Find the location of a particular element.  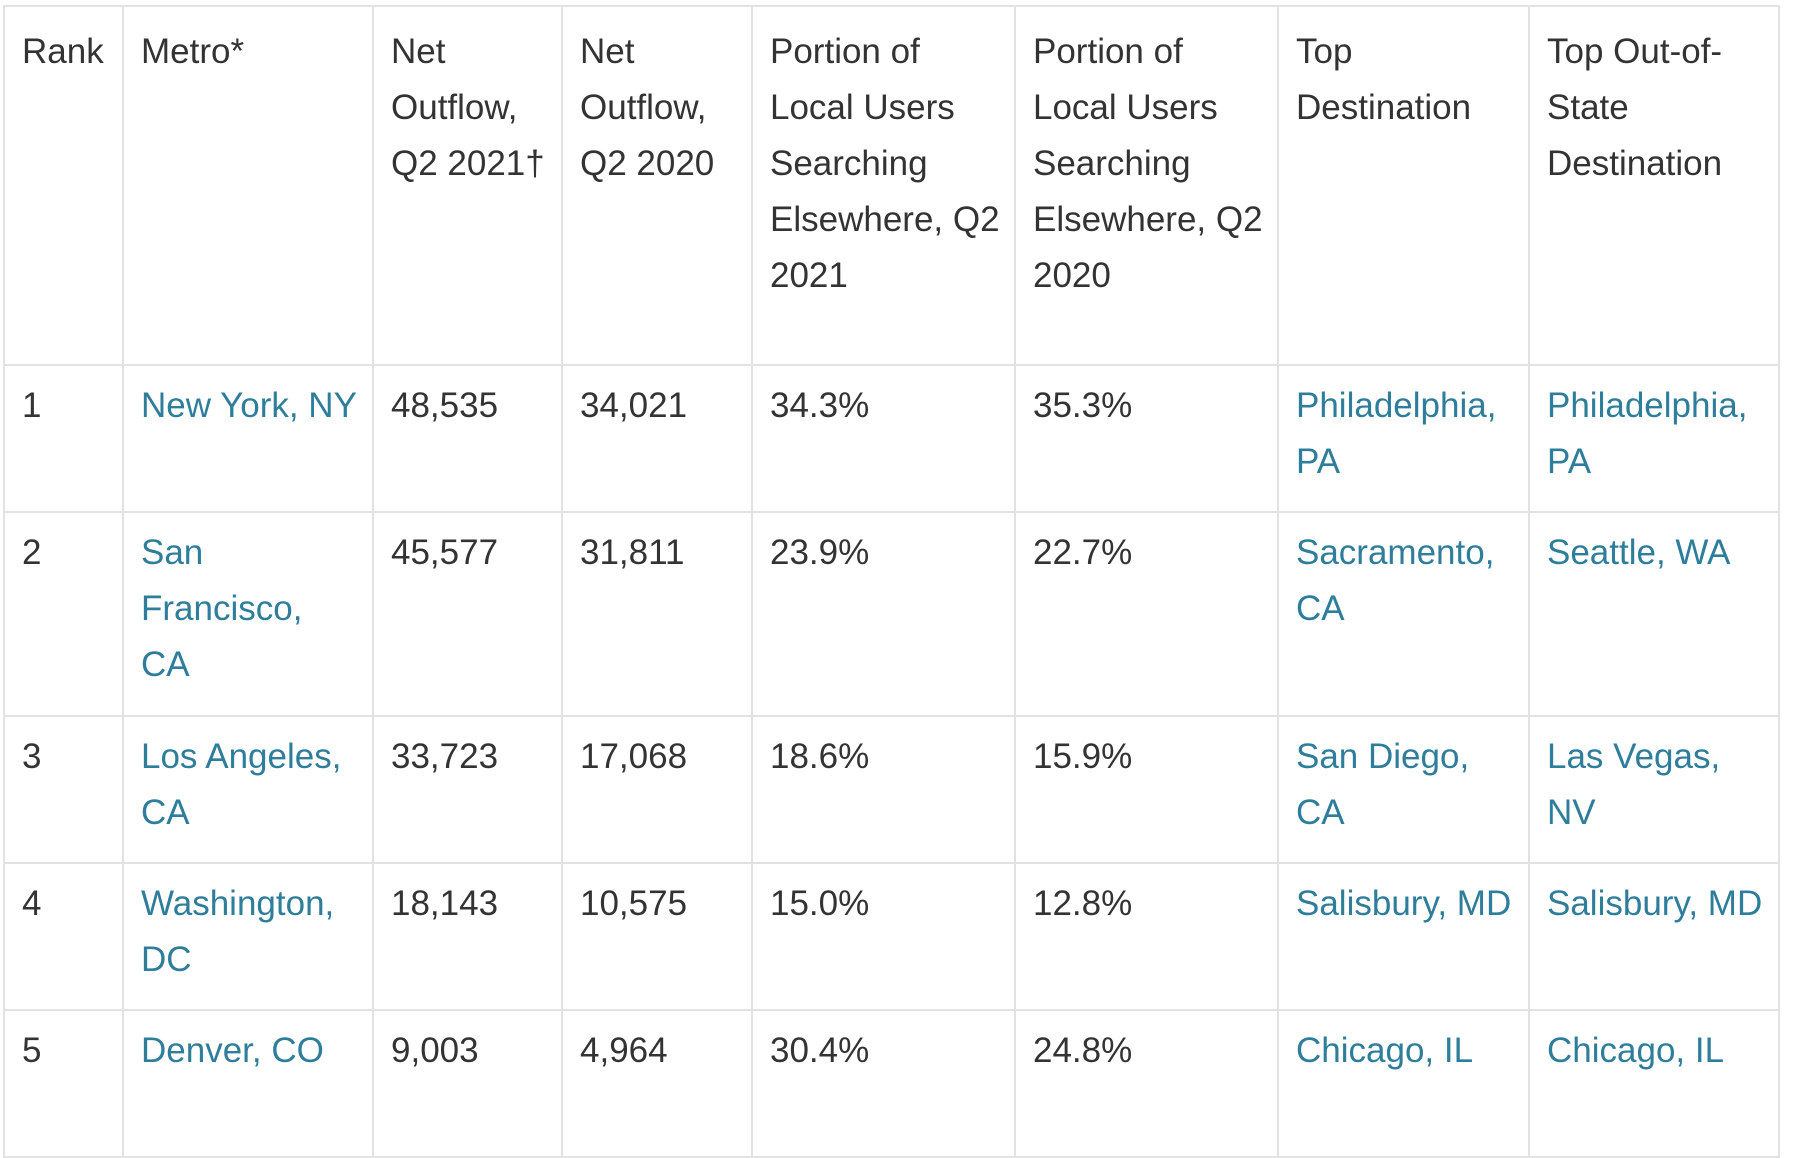

cell-top-destination: Salisbury, MD is located at coordinates (1403, 936).